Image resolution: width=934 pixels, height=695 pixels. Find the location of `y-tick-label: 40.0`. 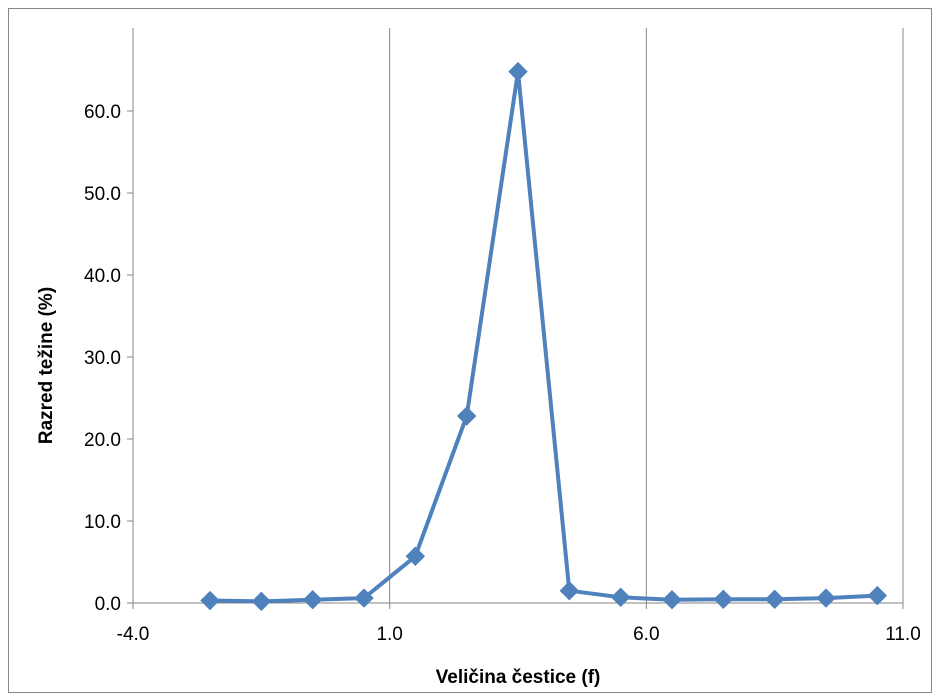

y-tick-label: 40.0 is located at coordinates (102, 276).